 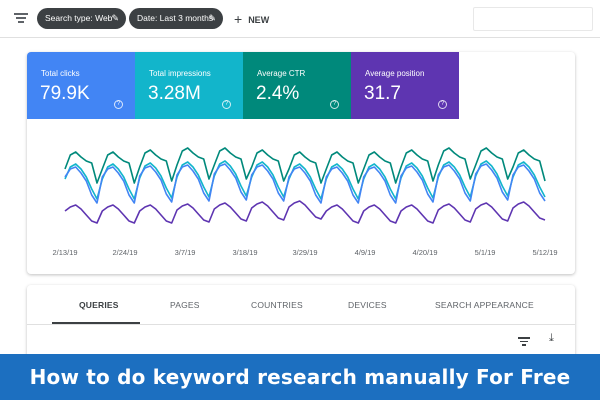 I want to click on metric-value: 31.7, so click(x=382, y=93).